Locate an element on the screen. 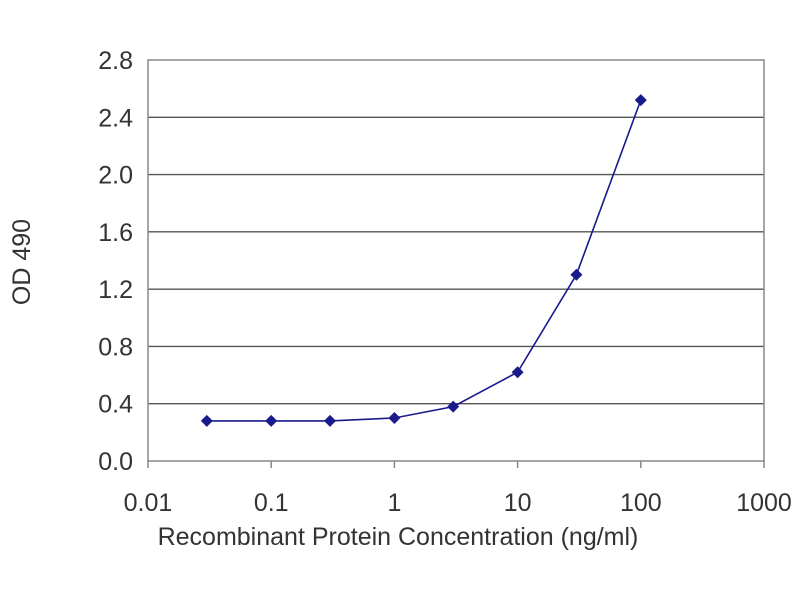 Image resolution: width=800 pixels, height=600 pixels. x-tick-label-0: 0.01 is located at coordinates (148, 503).